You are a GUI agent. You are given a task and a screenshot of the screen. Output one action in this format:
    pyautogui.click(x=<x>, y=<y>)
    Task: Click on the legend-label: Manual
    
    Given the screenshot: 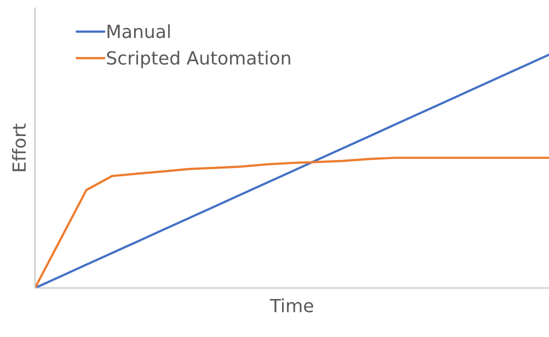 What is the action you would take?
    pyautogui.click(x=139, y=31)
    